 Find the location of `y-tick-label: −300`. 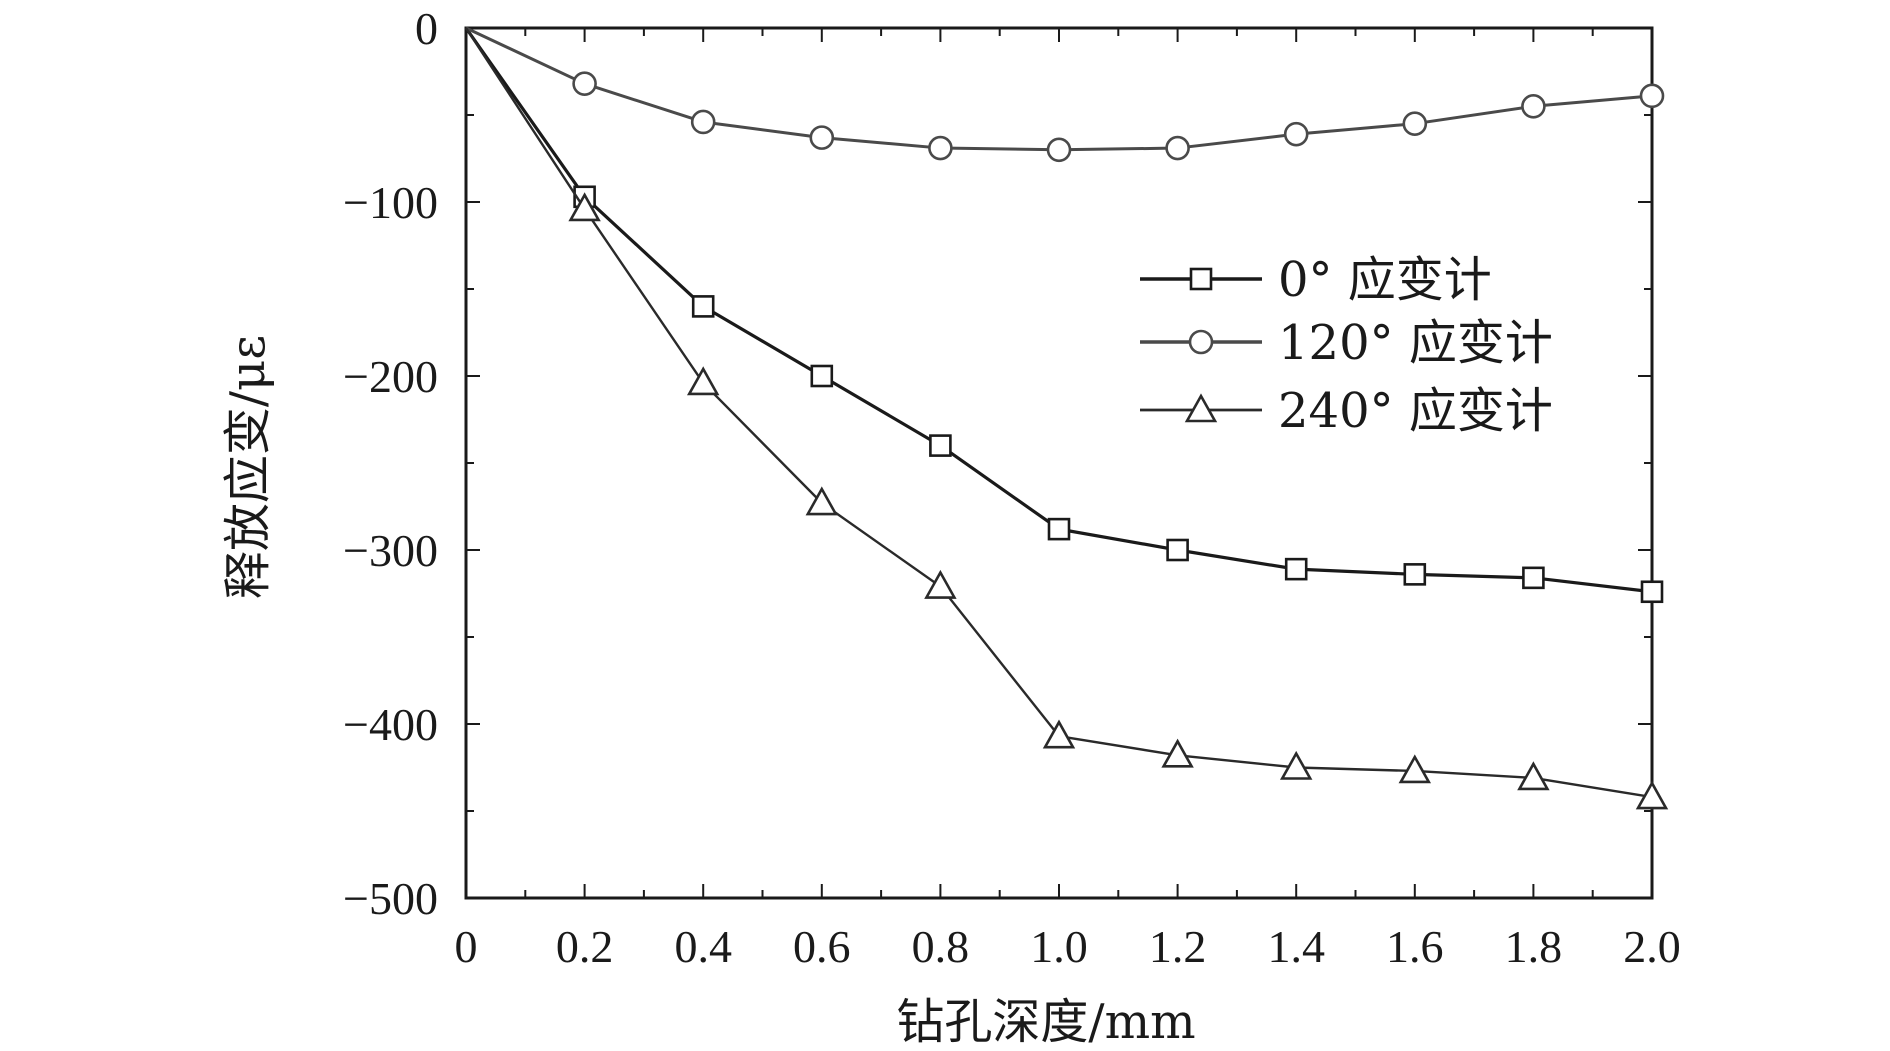

y-tick-label: −300 is located at coordinates (390, 550).